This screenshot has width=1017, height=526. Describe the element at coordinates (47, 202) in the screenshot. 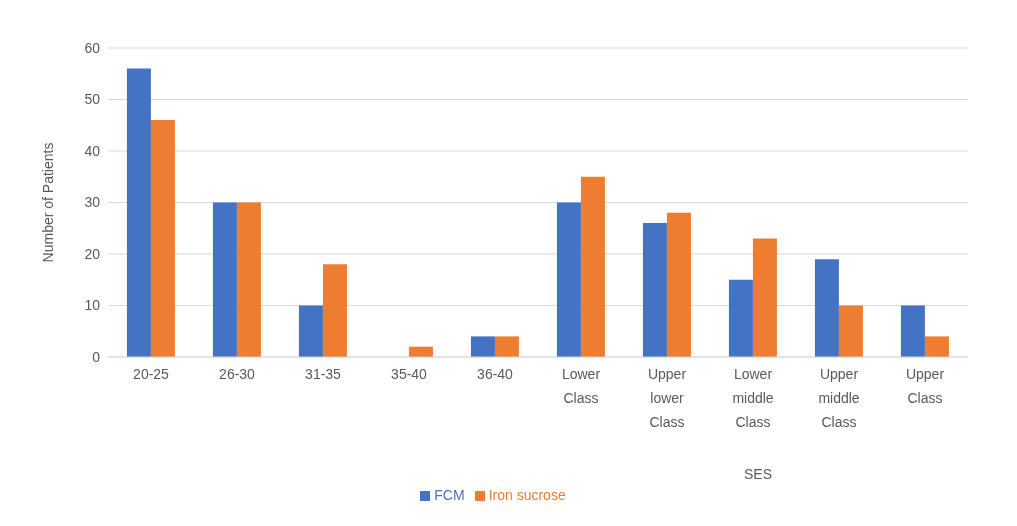

I see `y-axis-title: Number of Patients` at that location.